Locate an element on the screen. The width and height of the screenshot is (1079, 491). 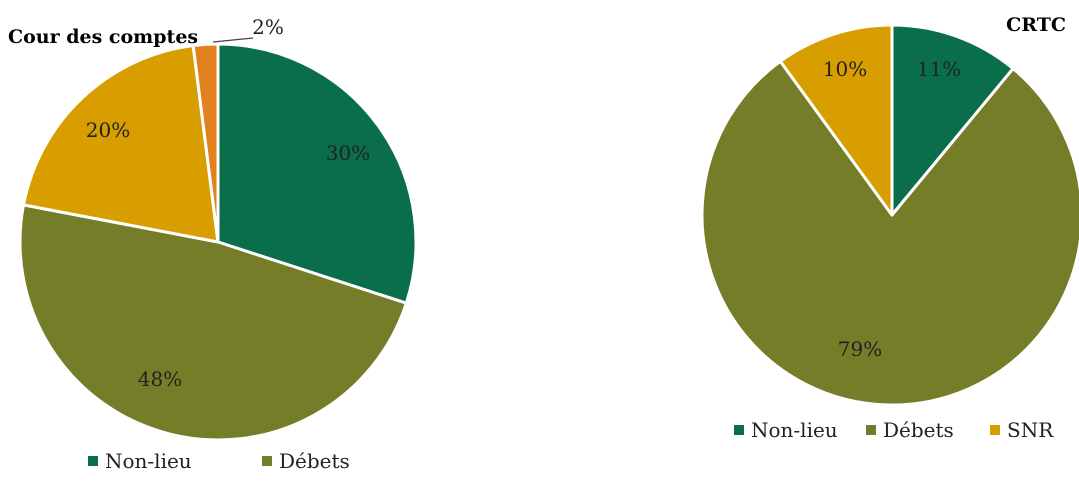
data-label-non-lieu: 11% is located at coordinates (939, 69).